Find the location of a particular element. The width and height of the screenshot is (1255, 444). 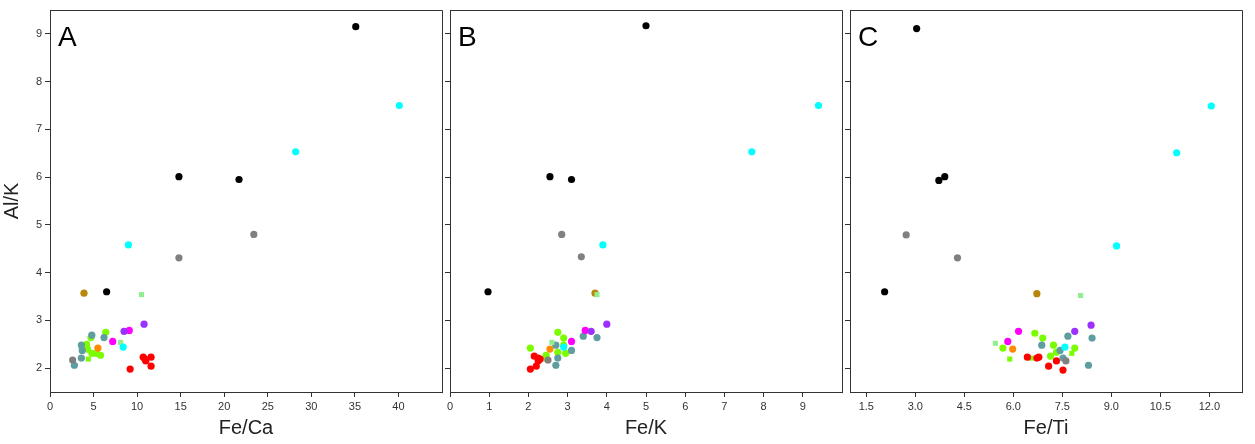

y-tick-label: 8 is located at coordinates (38, 80).